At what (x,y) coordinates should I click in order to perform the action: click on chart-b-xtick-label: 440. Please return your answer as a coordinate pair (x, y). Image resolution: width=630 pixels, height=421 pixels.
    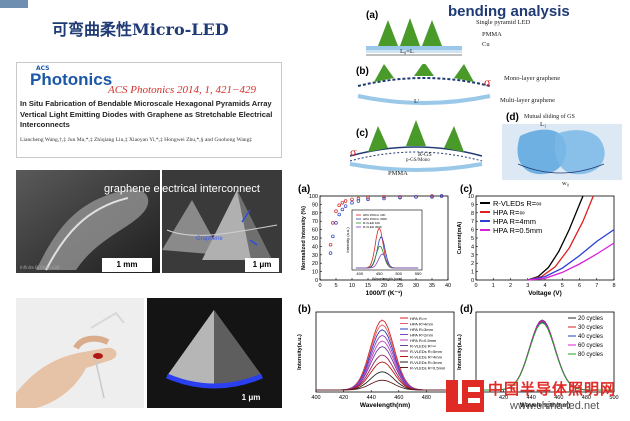
    Looking at the image, I should click on (371, 398).